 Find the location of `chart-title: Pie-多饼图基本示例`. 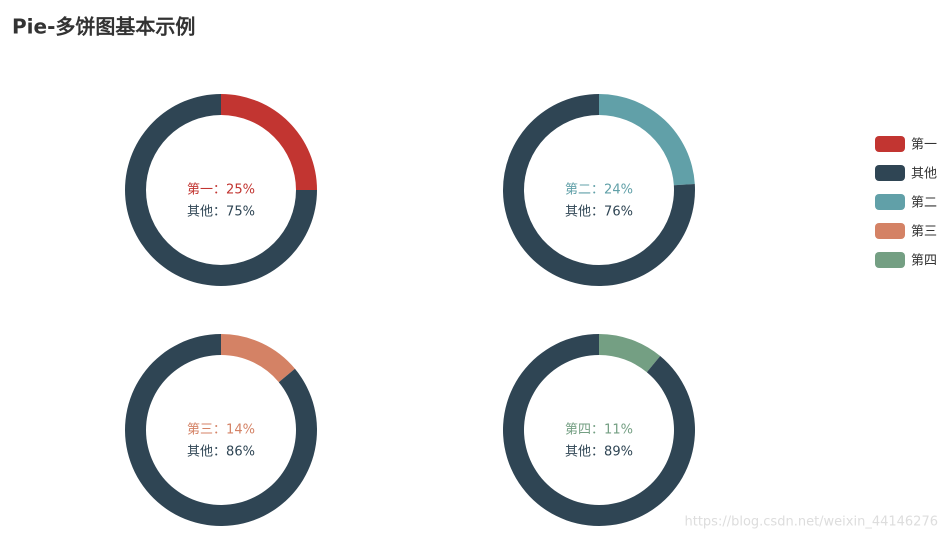

chart-title: Pie-多饼图基本示例 is located at coordinates (103, 27).